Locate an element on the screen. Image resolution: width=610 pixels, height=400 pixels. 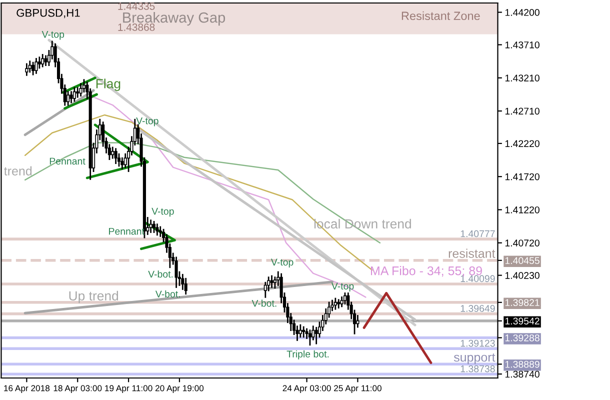
x-tick-label: 20 Apr 19:00 is located at coordinates (179, 389).